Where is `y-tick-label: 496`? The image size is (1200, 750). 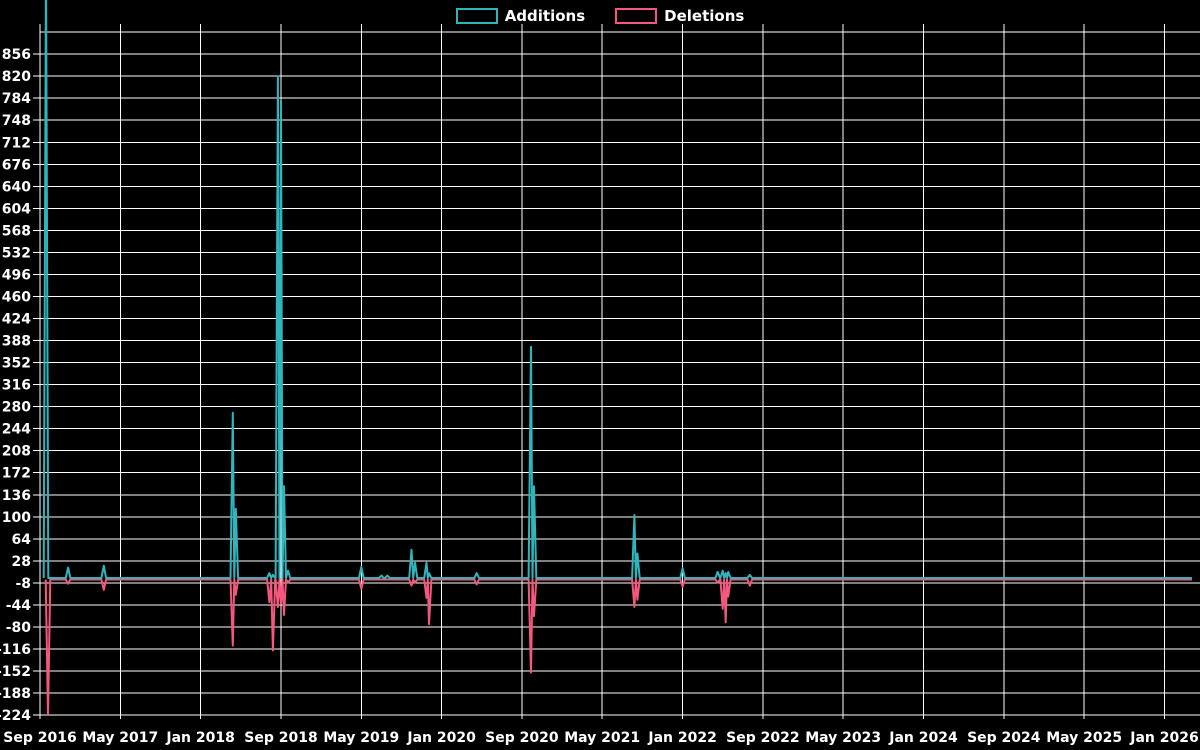
y-tick-label: 496 is located at coordinates (16, 275).